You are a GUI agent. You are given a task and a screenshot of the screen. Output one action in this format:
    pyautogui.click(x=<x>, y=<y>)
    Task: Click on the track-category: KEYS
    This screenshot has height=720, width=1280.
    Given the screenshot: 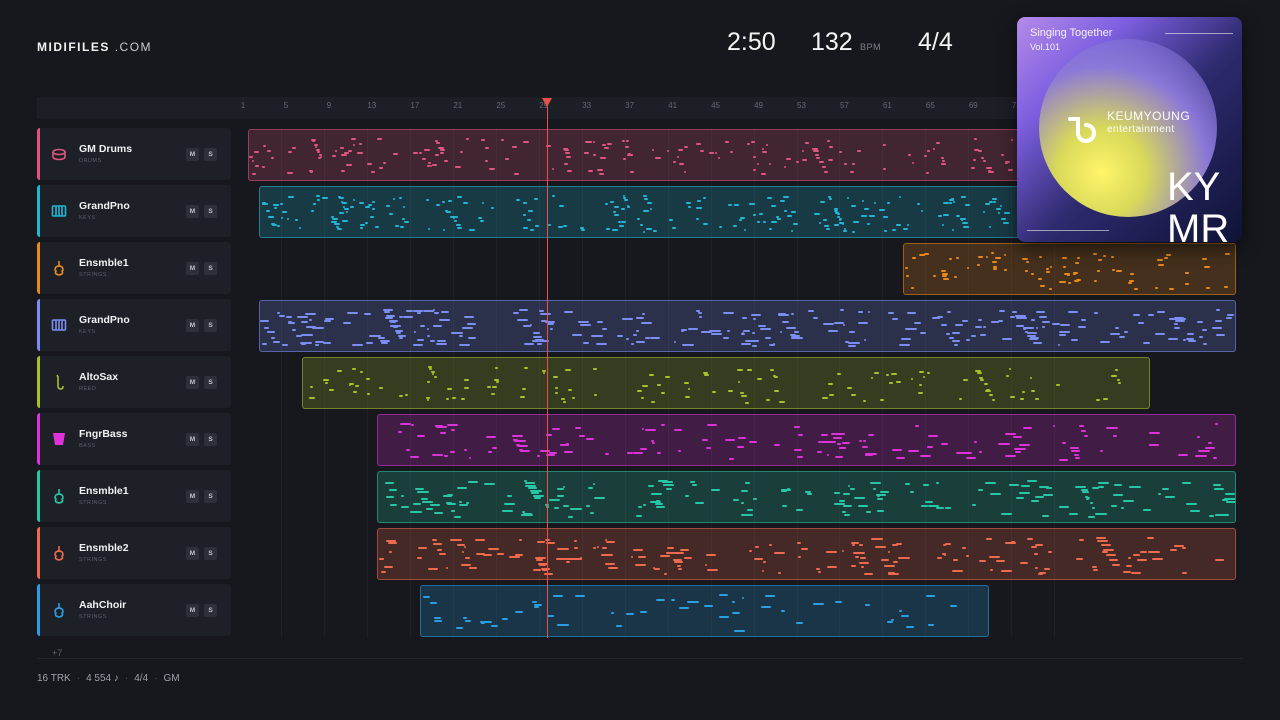 What is the action you would take?
    pyautogui.click(x=87, y=218)
    